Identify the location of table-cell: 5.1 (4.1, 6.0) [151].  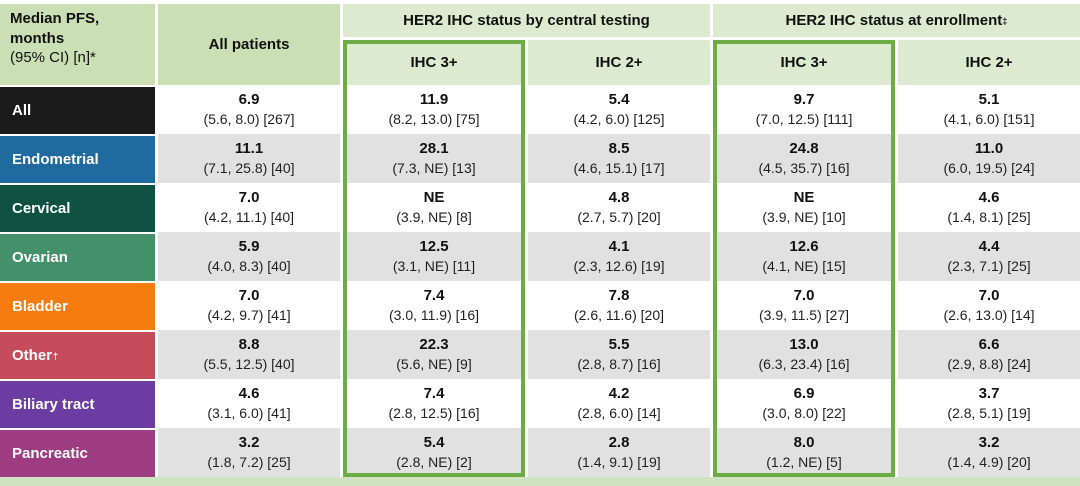
(989, 109).